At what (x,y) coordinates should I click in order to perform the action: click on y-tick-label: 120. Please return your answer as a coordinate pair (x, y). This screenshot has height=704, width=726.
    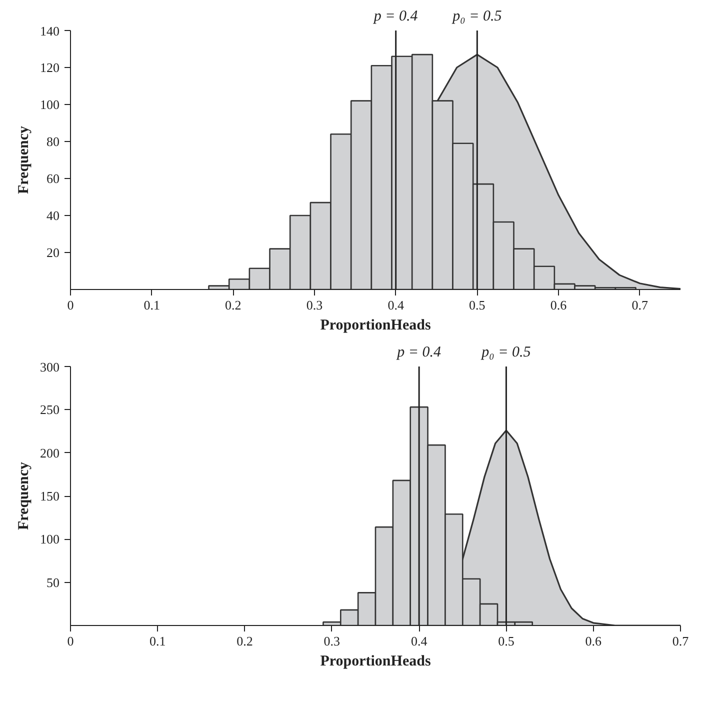
    Looking at the image, I should click on (50, 67).